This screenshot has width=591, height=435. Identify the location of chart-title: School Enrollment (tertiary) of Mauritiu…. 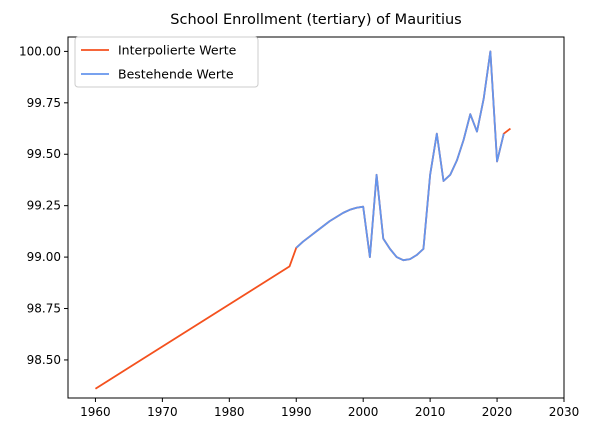
(315, 20).